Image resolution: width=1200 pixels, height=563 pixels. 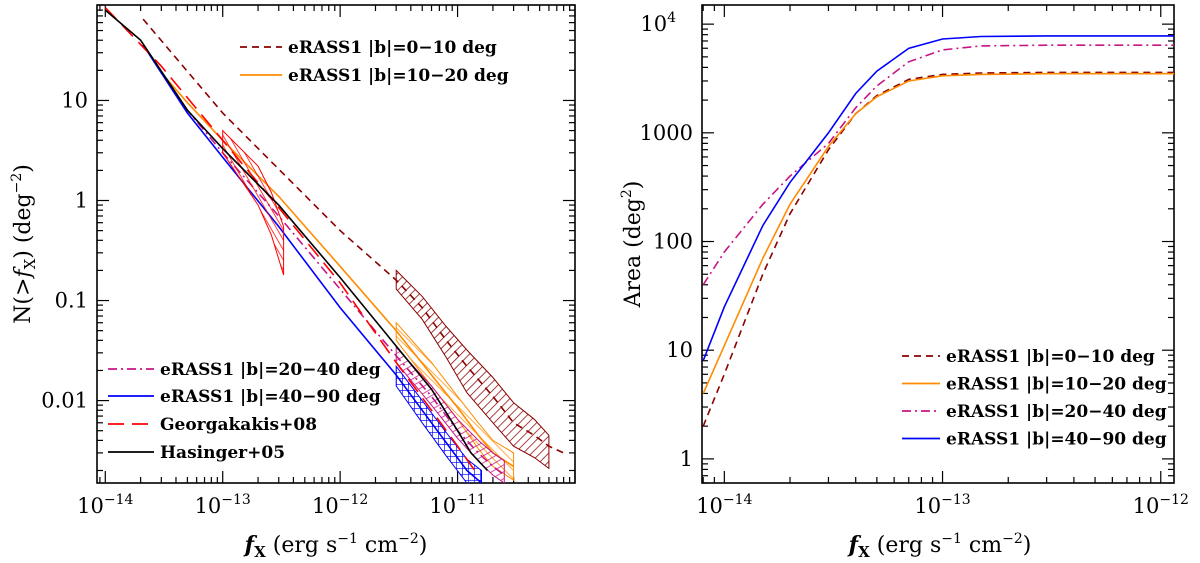 I want to click on left-y-axis-label: N(>fX) (deg−2), so click(x=24, y=244).